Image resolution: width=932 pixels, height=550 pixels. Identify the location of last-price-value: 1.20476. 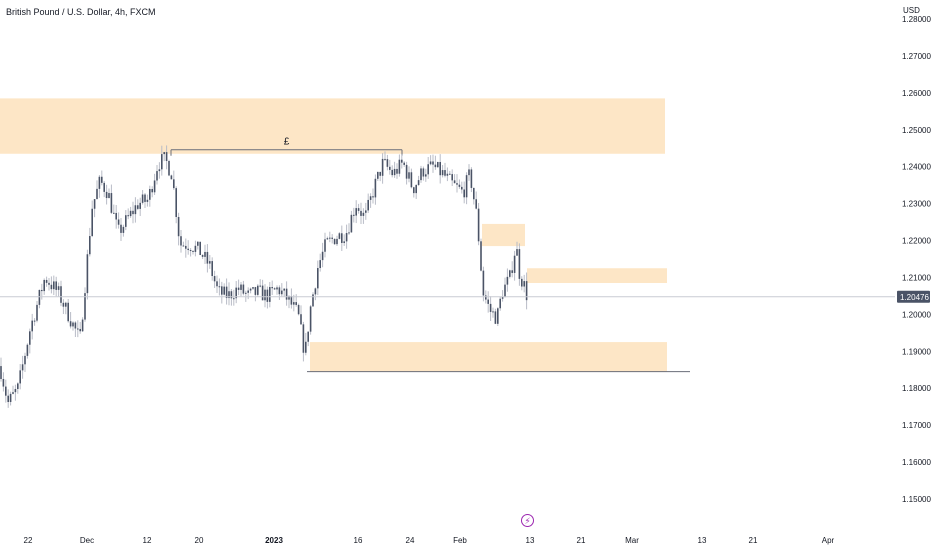
(914, 297).